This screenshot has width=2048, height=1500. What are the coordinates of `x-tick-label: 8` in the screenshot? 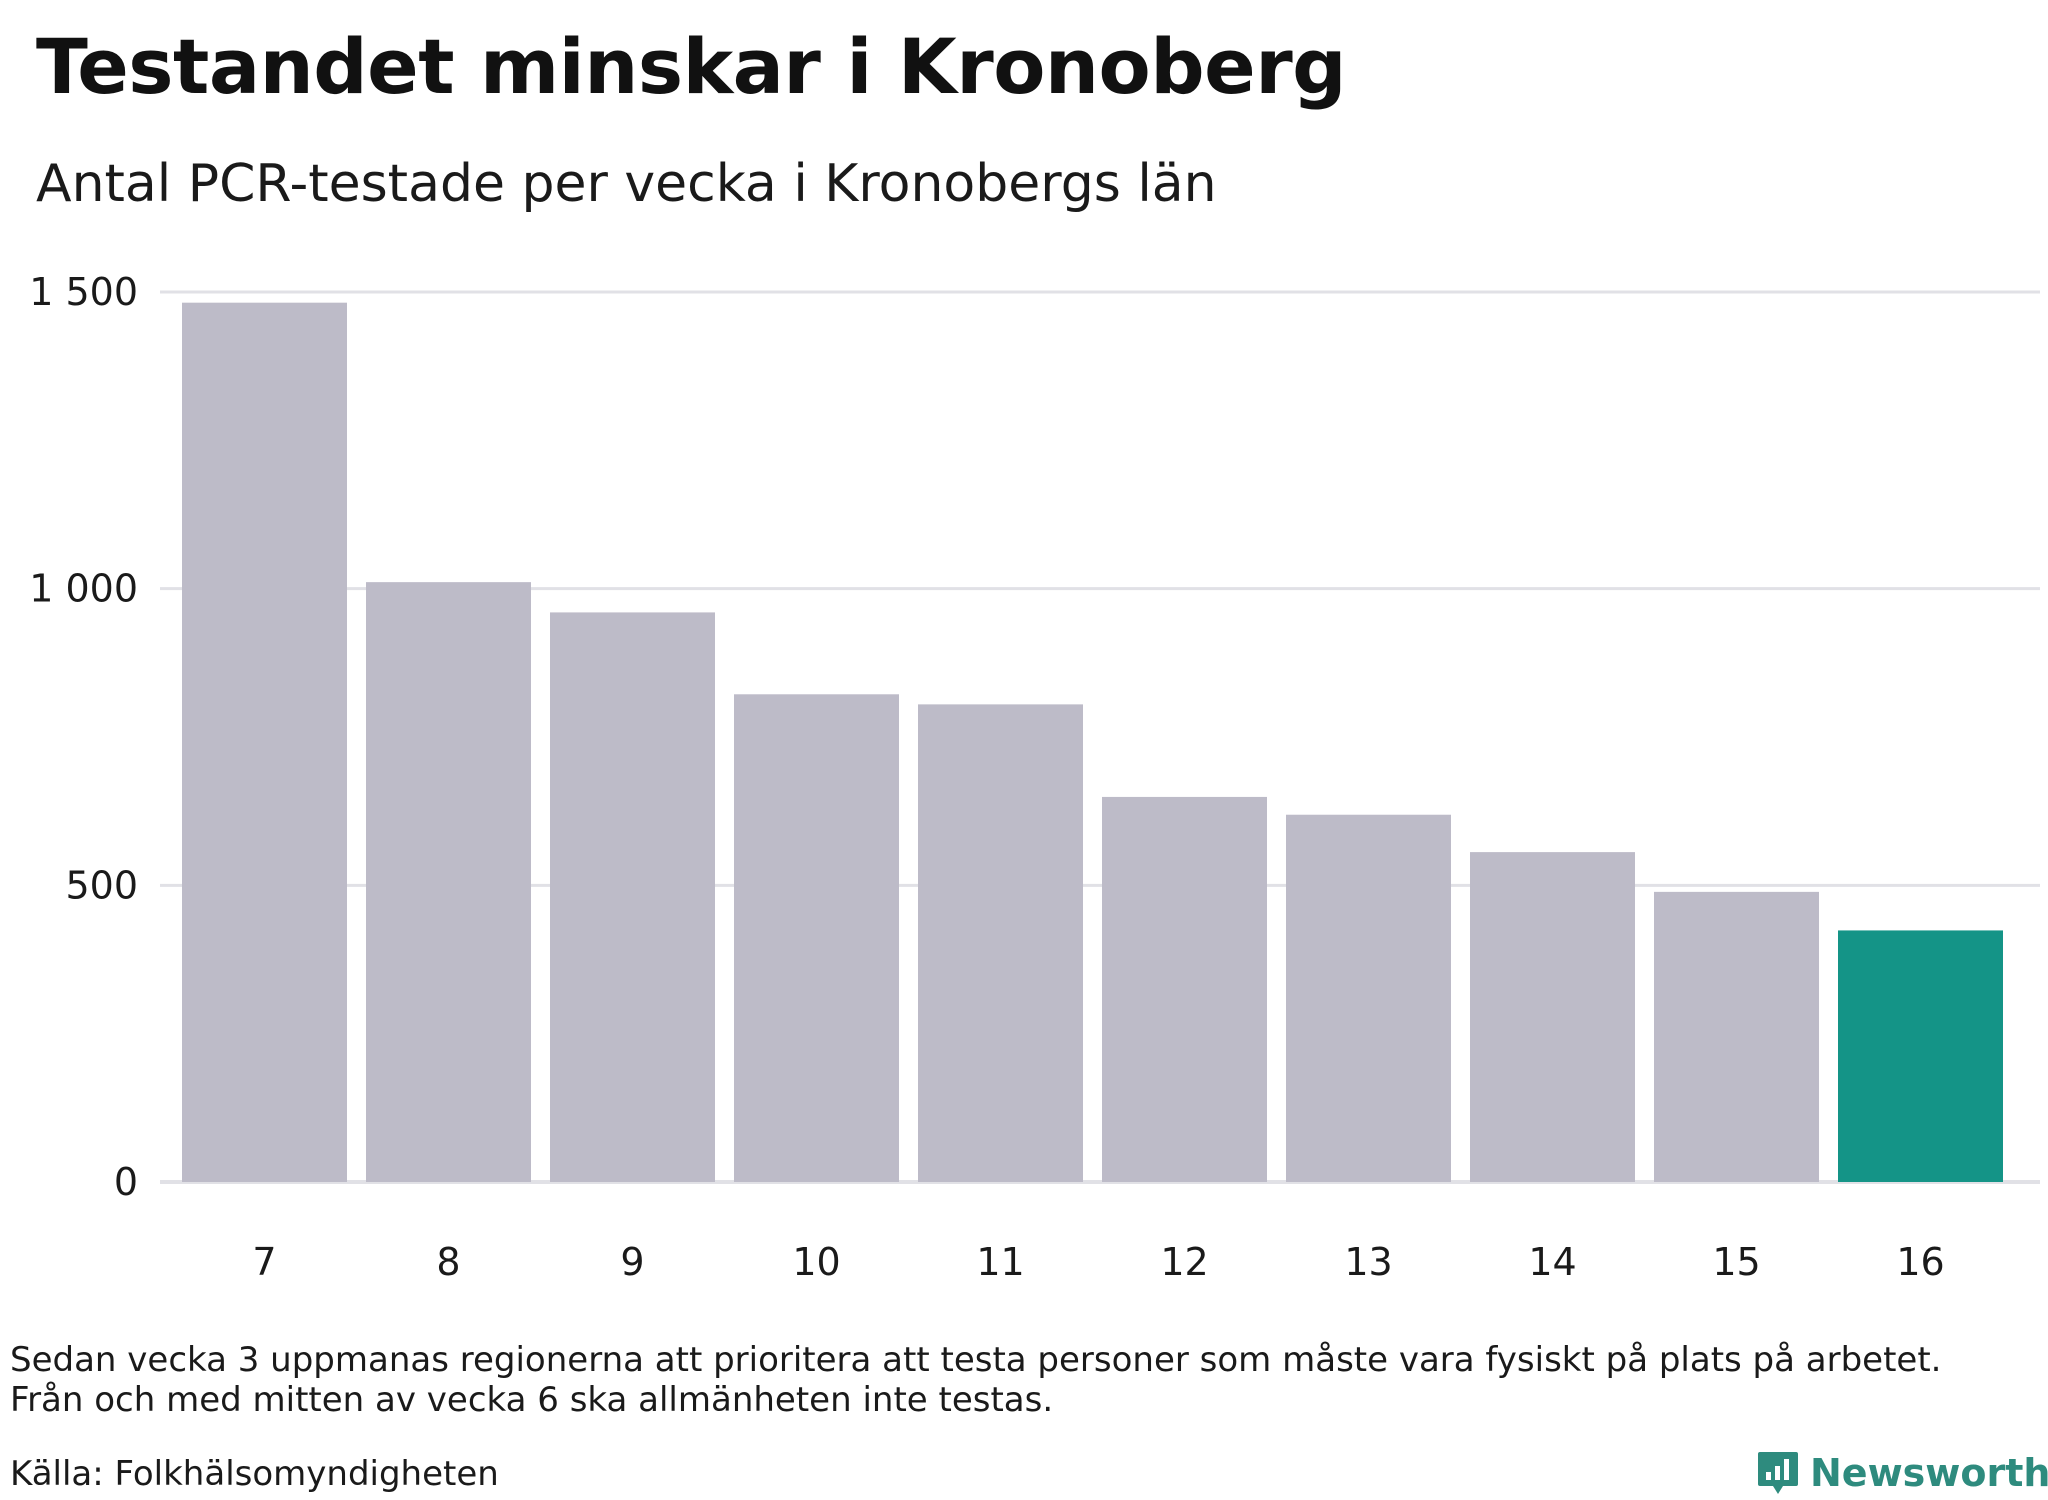 It's located at (448, 1262).